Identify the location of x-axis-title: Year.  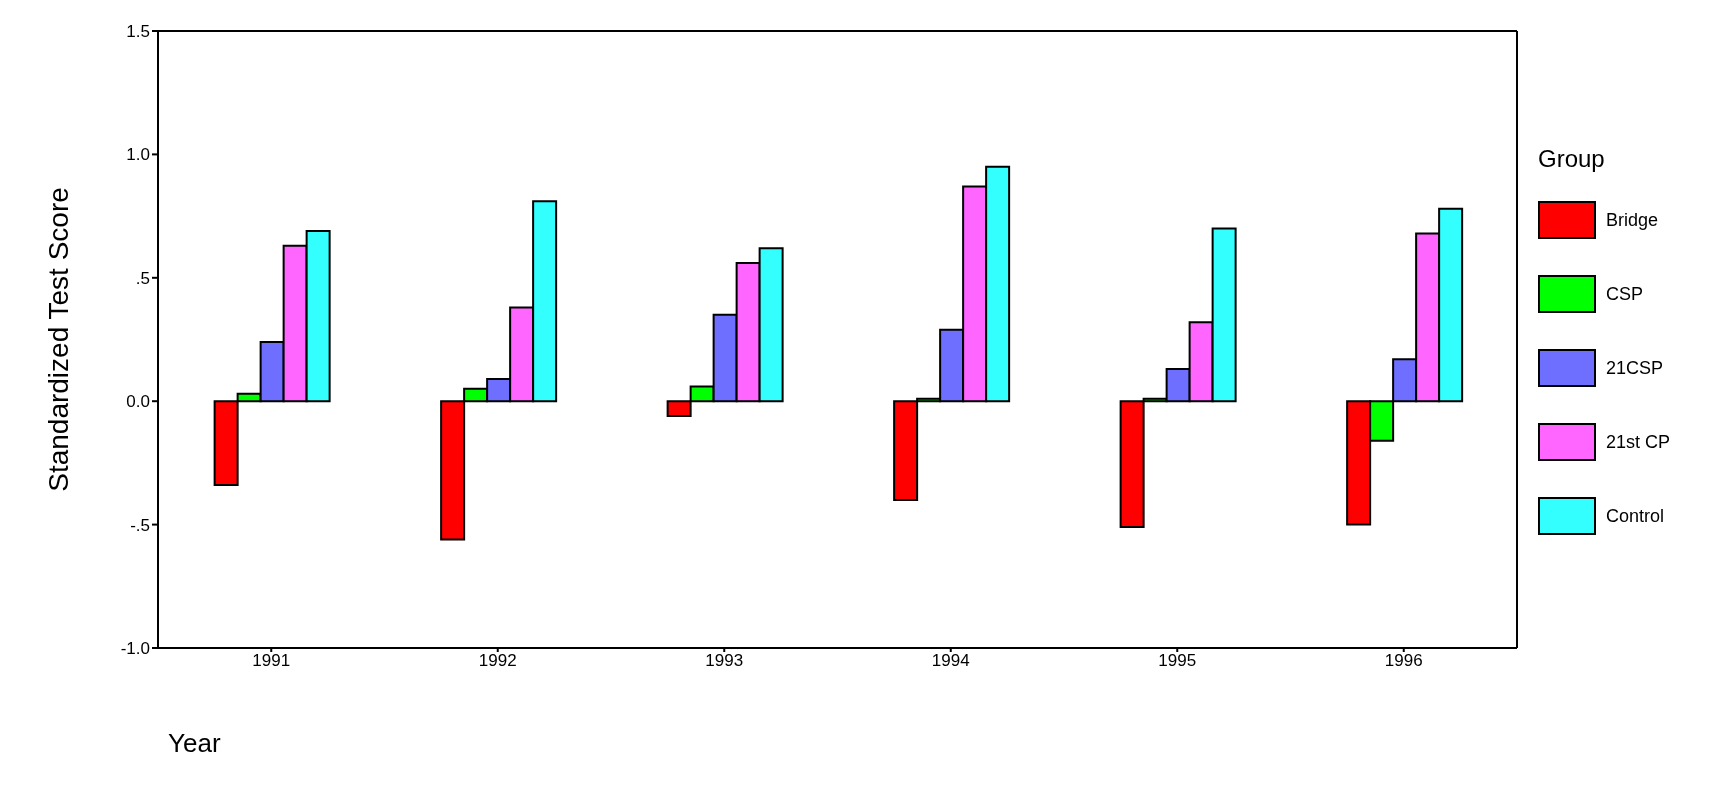
(195, 743).